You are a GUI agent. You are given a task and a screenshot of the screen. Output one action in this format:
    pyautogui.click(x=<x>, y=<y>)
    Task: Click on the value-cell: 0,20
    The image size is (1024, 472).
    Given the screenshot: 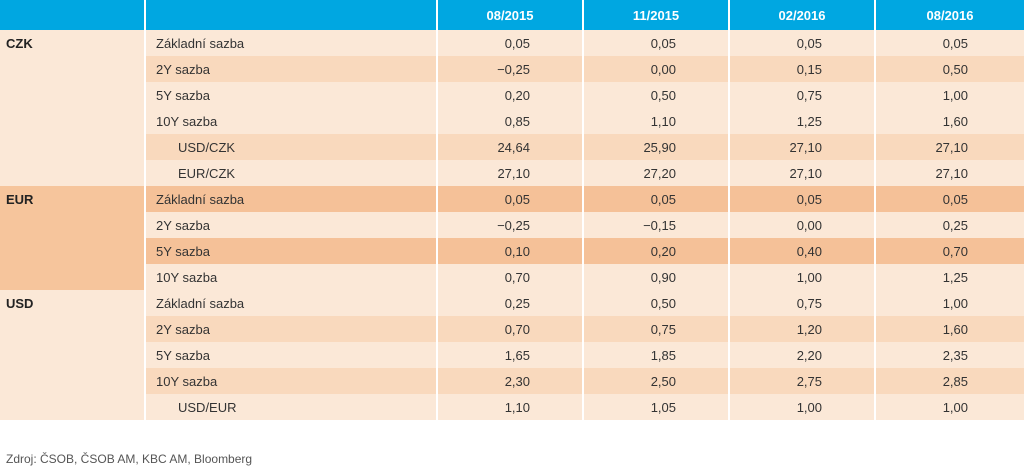 What is the action you would take?
    pyautogui.click(x=511, y=95)
    